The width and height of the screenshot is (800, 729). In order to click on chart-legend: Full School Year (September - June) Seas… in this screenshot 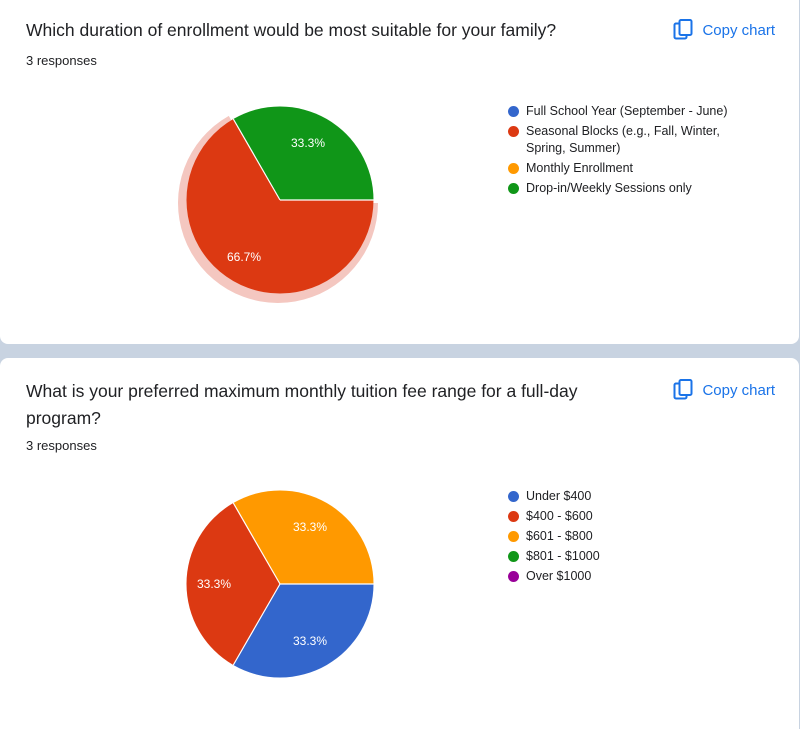, I will do `click(628, 151)`.